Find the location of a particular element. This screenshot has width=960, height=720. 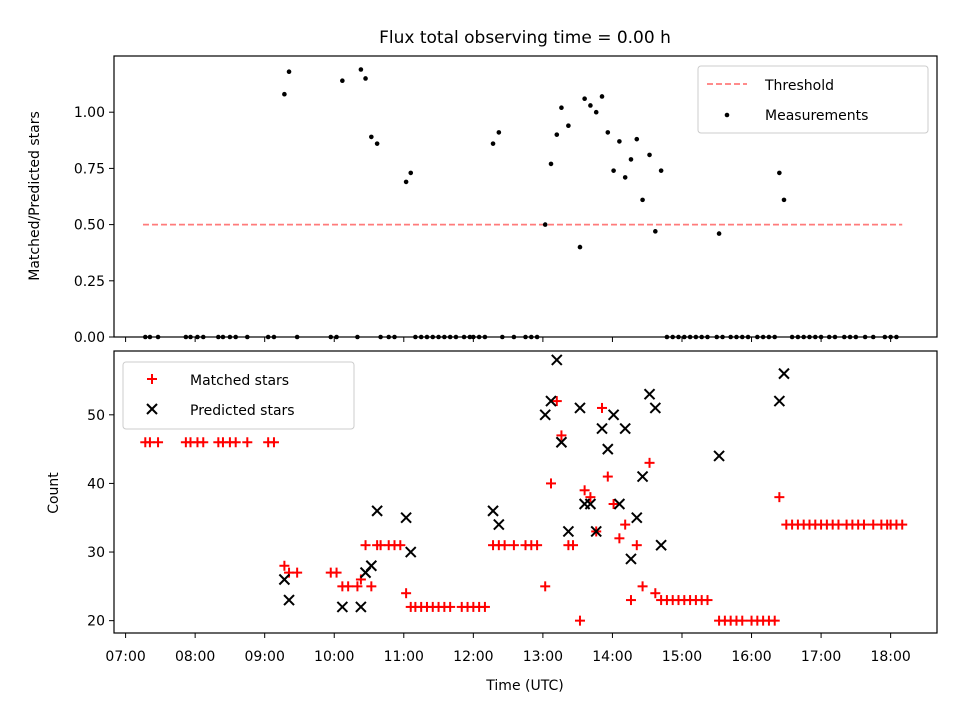

top-y-axis: 0.00 0.25 0.50 0.75 1.00 is located at coordinates (94, 225).